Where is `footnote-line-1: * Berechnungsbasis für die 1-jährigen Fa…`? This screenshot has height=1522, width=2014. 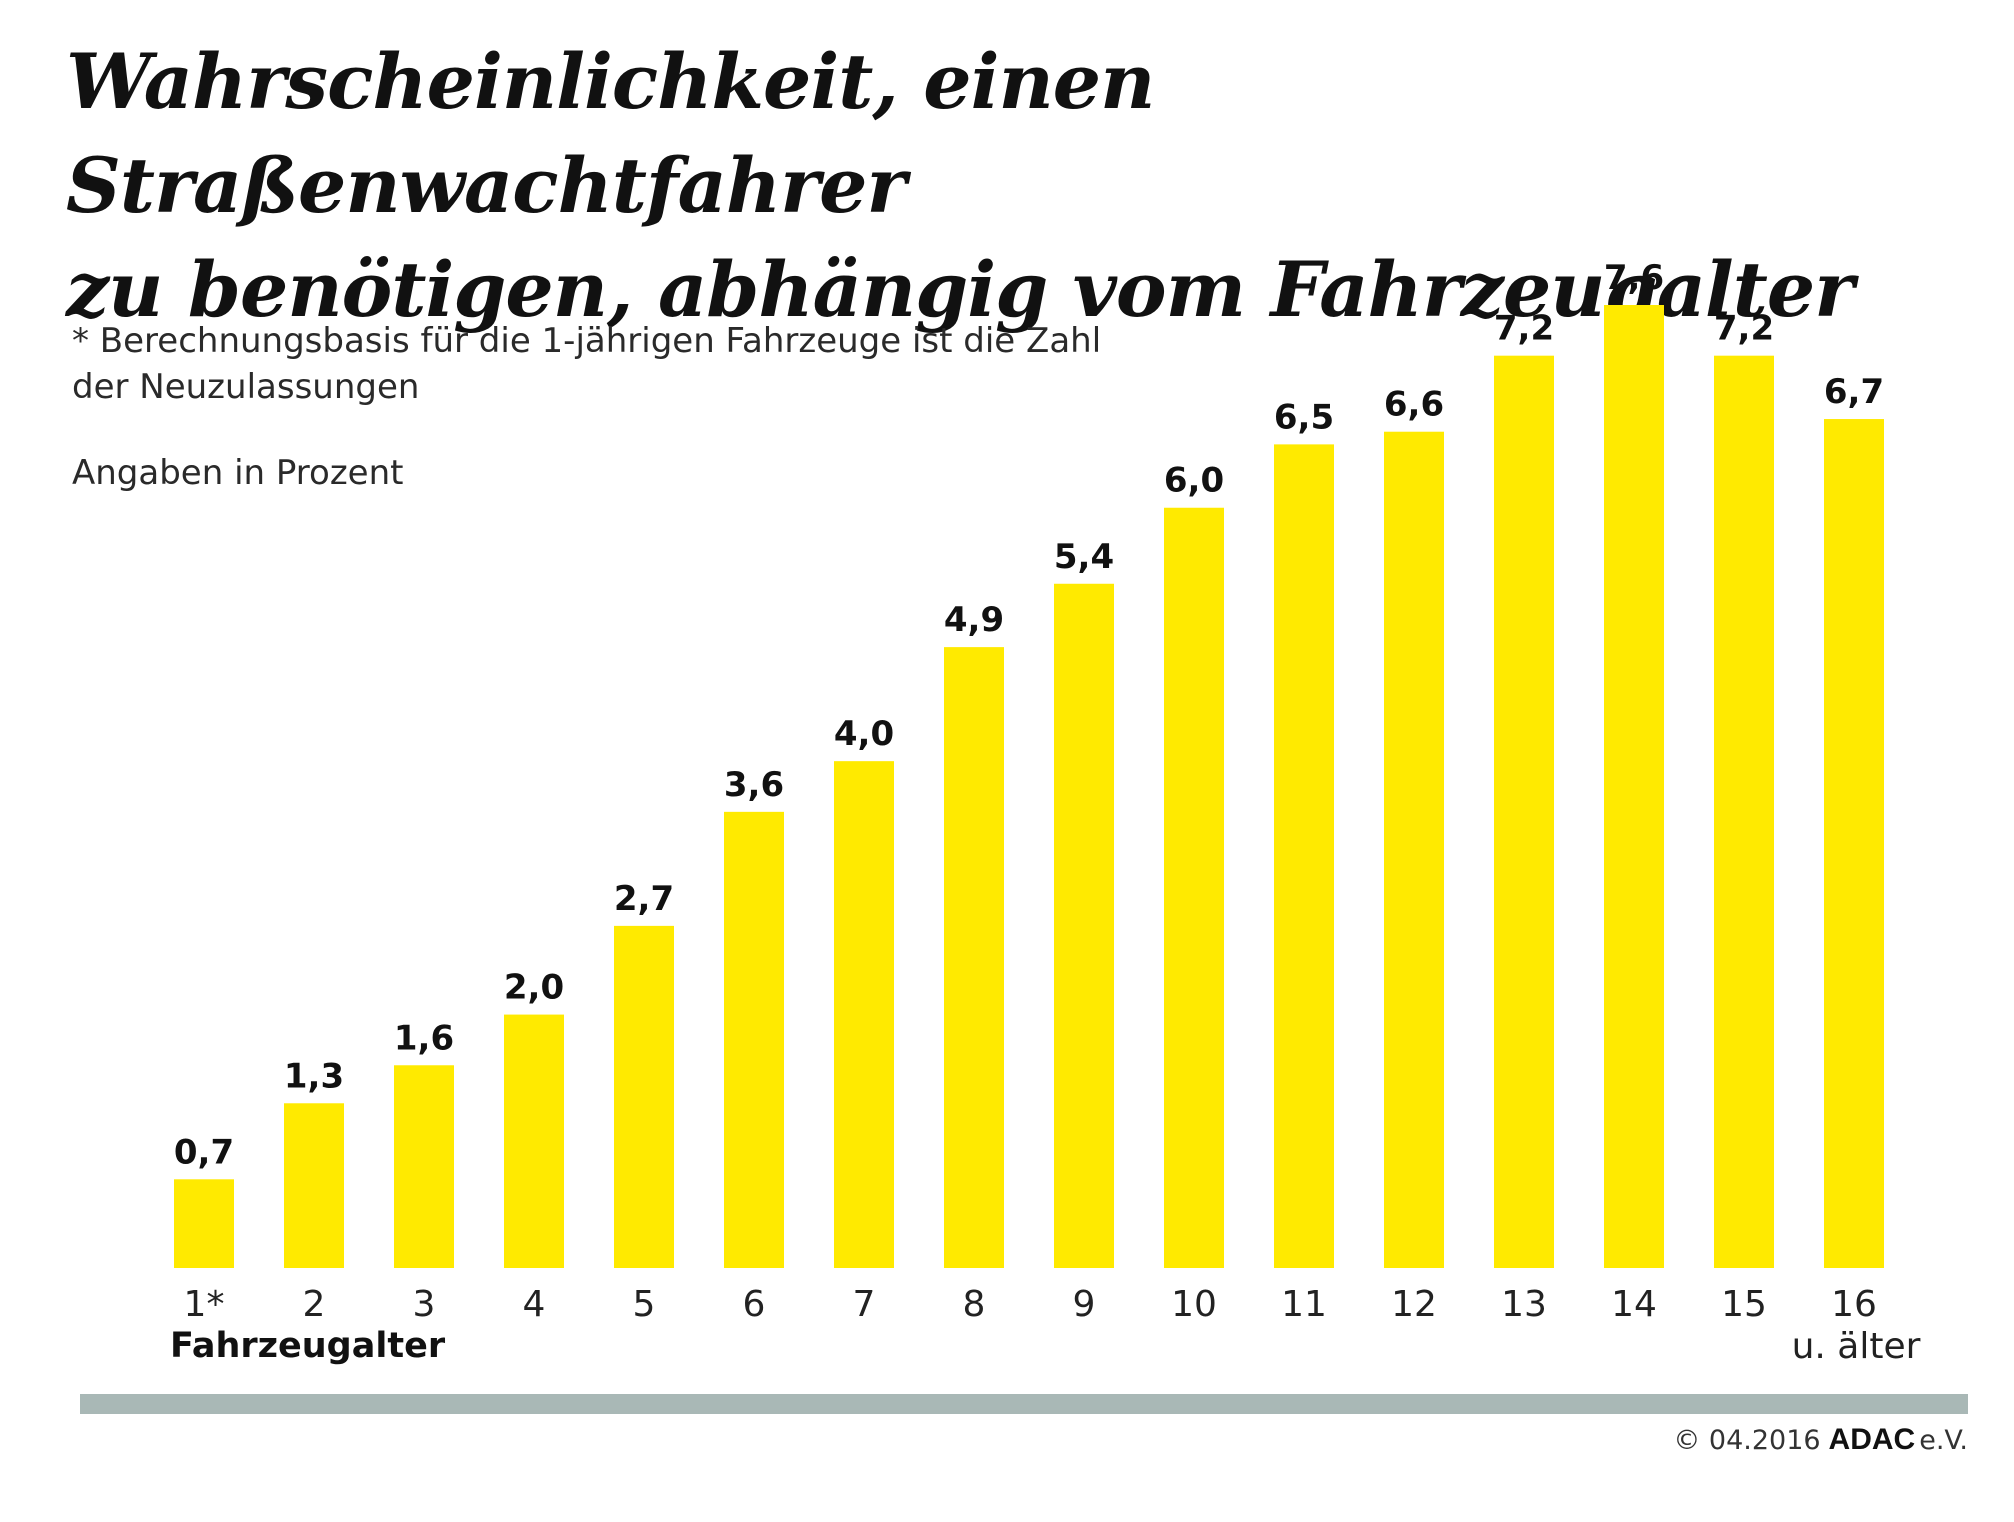 footnote-line-1: * Berechnungsbasis für die 1-jährigen Fa… is located at coordinates (587, 341).